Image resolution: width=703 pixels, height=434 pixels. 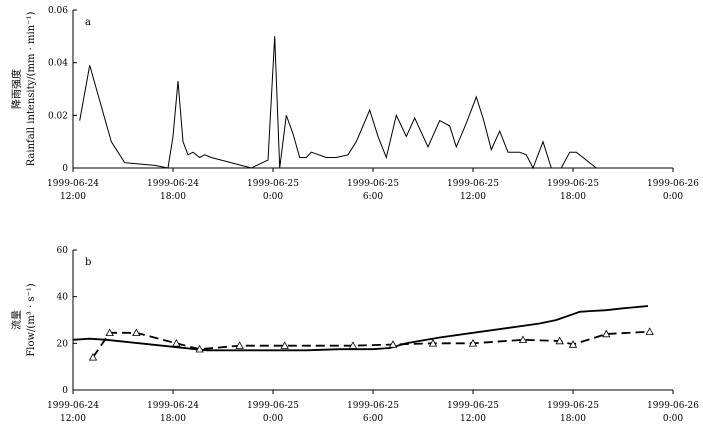 I want to click on flow-y-label-cn: 流量, so click(x=16, y=320).